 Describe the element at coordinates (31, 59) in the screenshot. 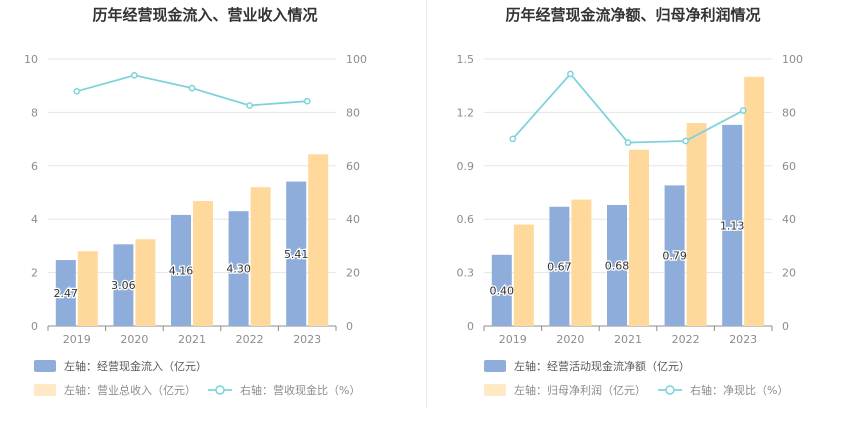

I see `y-left-tick-label: 10` at that location.